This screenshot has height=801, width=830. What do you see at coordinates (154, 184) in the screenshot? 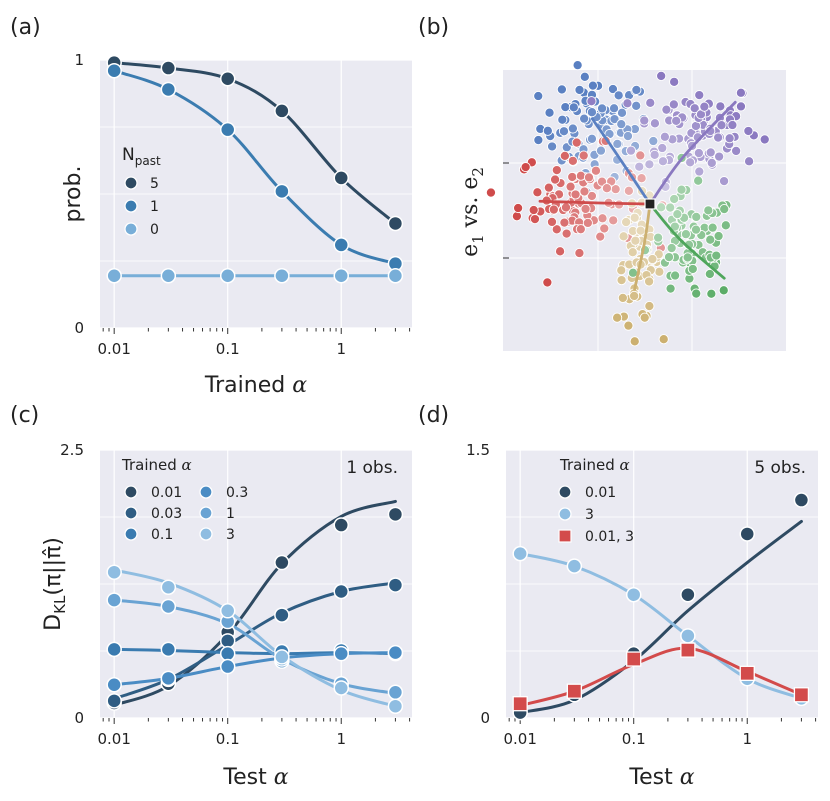
I see `panel-a-legend-label-5: 5` at bounding box center [154, 184].